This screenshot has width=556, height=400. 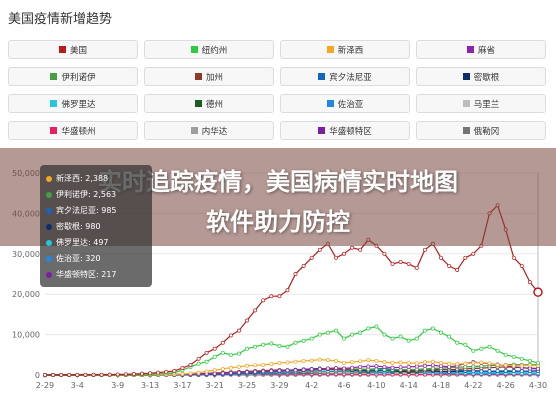 I want to click on legend-item-15: 俄勒冈, so click(x=481, y=130).